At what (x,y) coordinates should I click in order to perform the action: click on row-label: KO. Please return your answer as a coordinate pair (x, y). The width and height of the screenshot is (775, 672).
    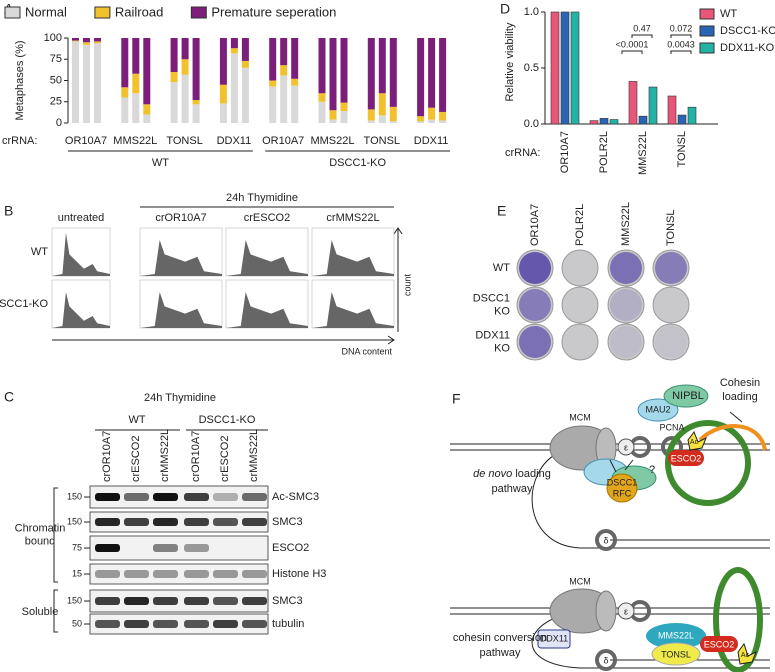
    Looking at the image, I should click on (502, 348).